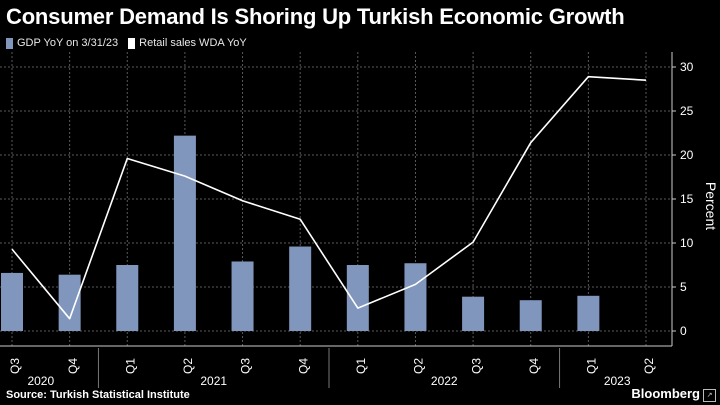  I want to click on year-label: 2021, so click(213, 381).